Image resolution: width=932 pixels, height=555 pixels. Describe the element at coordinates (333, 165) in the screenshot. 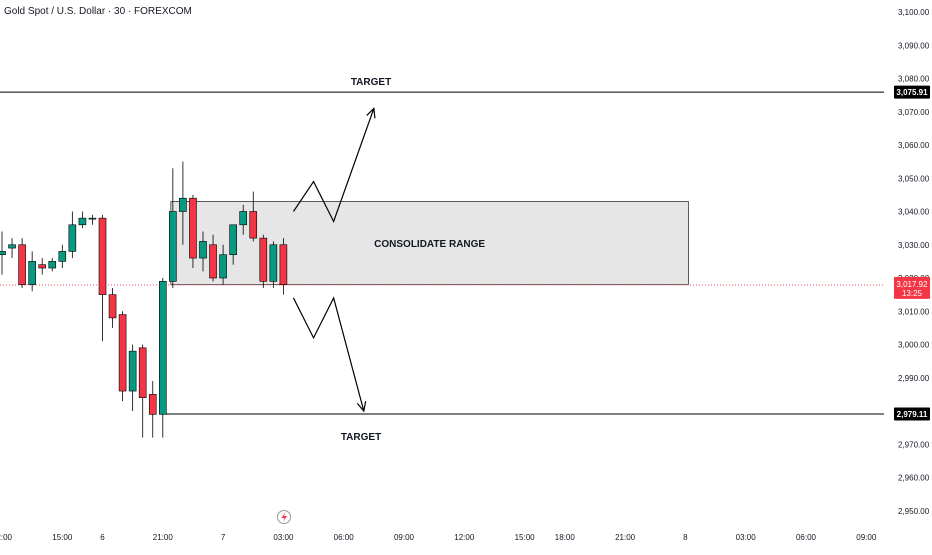

I see `arrow-up-path` at that location.